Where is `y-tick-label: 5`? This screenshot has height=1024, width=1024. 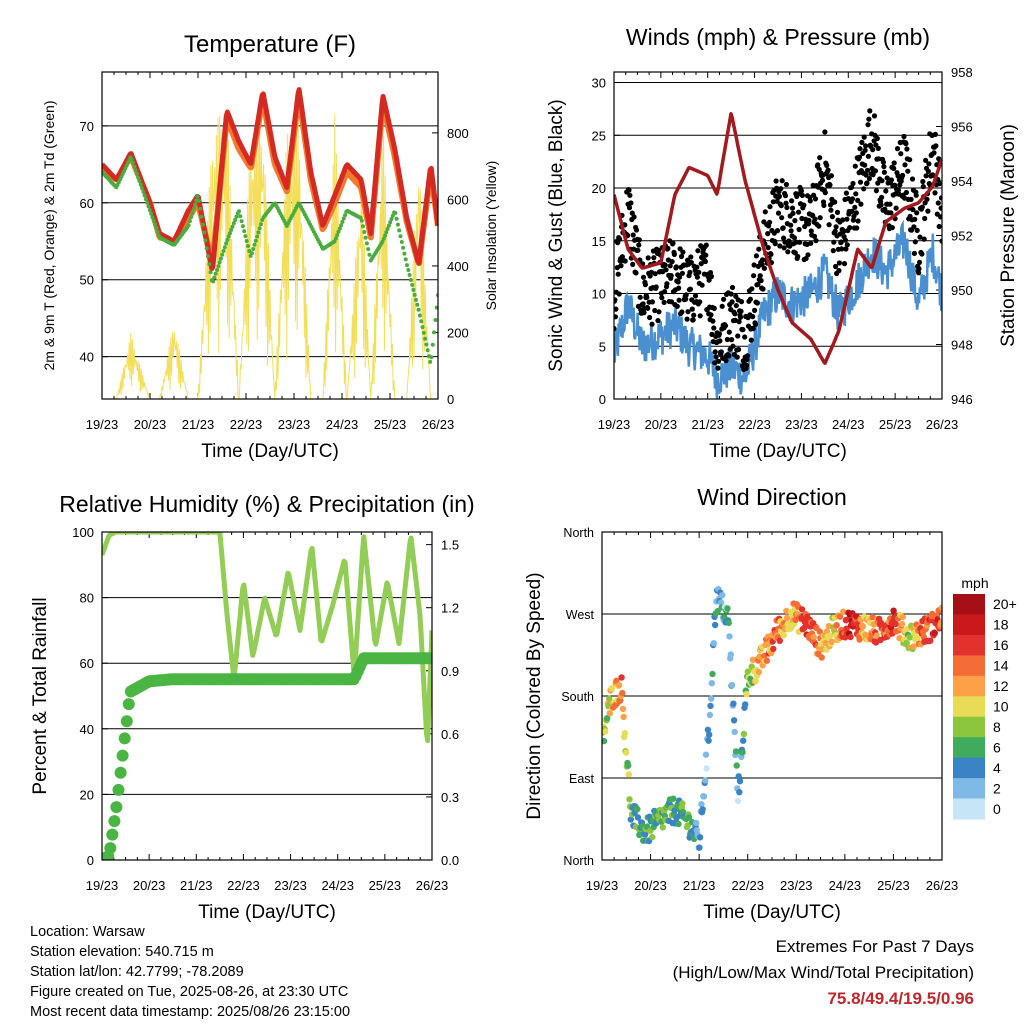
y-tick-label: 5 is located at coordinates (602, 346).